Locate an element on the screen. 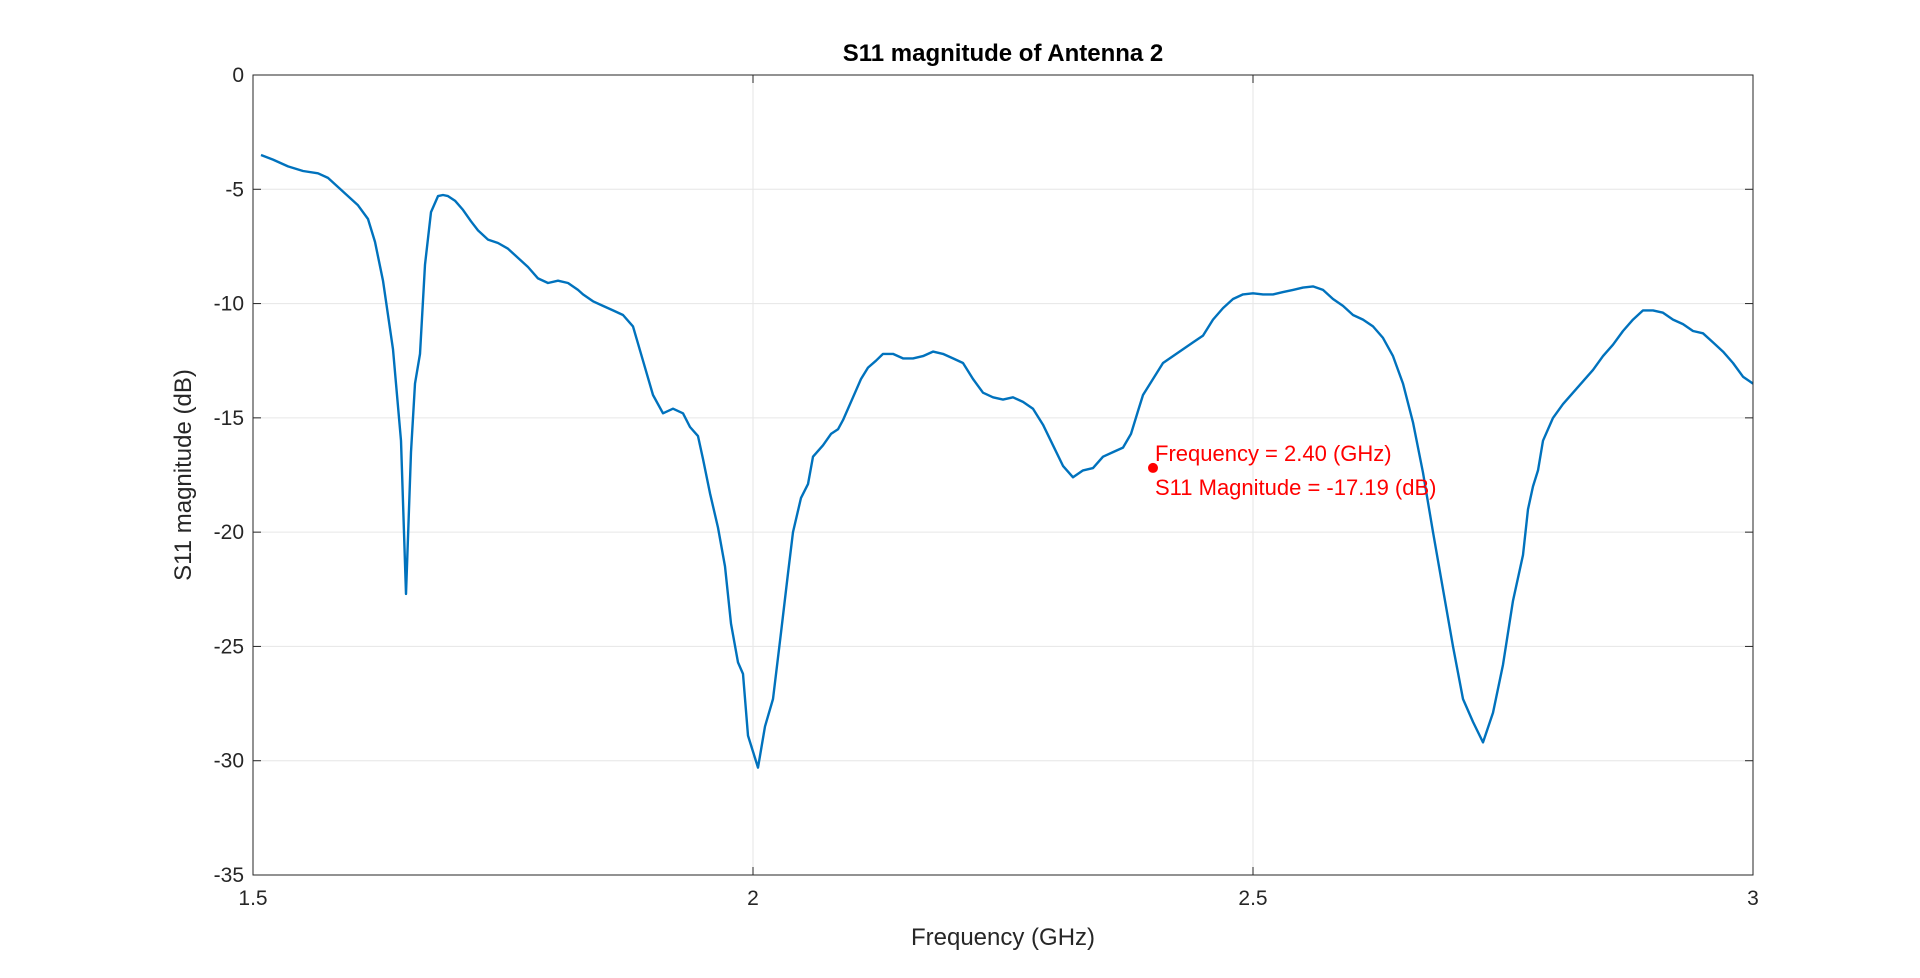  y-tick-label: -10 is located at coordinates (229, 304).